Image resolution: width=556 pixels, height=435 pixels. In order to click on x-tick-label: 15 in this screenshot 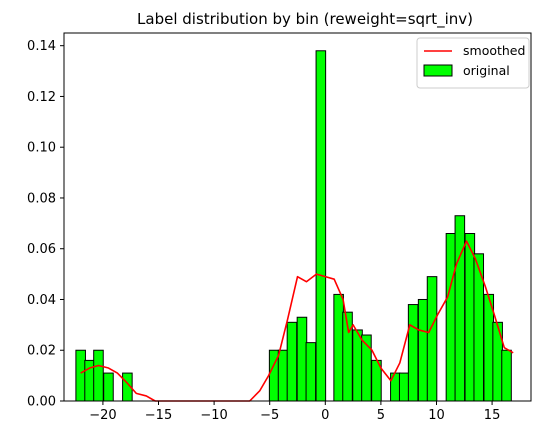, I will do `click(492, 415)`.